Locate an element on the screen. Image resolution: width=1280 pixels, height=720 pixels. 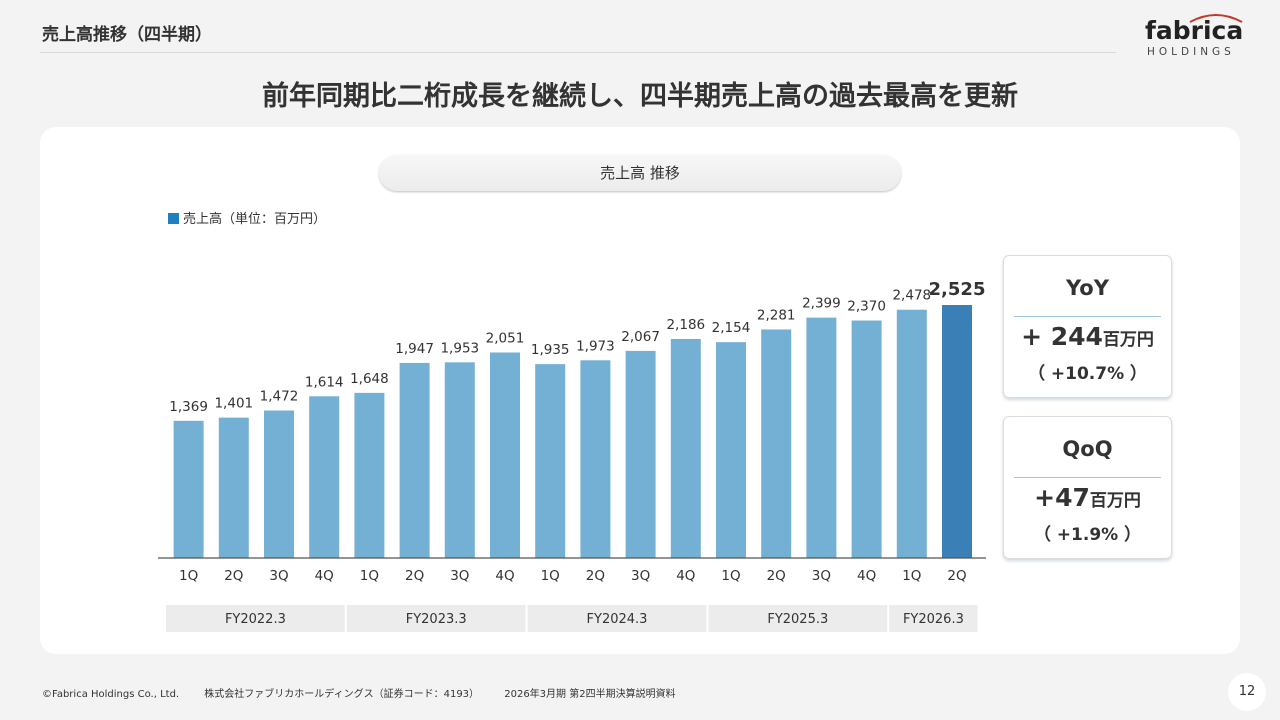
qoq-amount-row: +47百万円 is located at coordinates (1087, 497).